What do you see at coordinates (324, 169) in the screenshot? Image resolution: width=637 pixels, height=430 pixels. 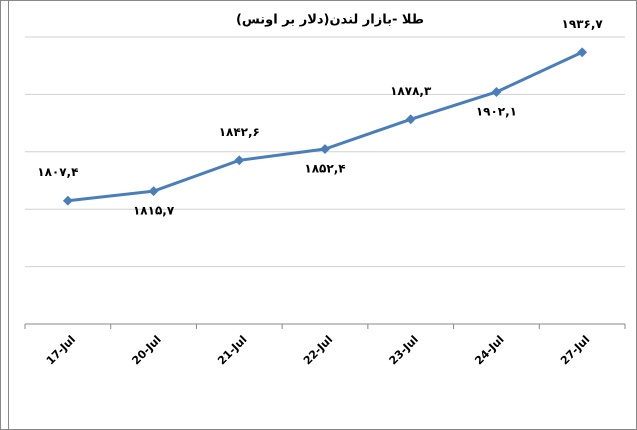 I see `data-label: ۱۸۵۲,۴` at bounding box center [324, 169].